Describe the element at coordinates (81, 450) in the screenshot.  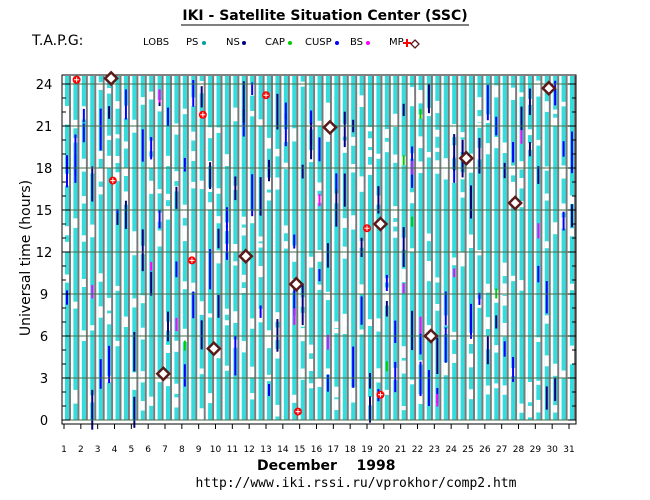
I see `x-tick-label: 2` at that location.